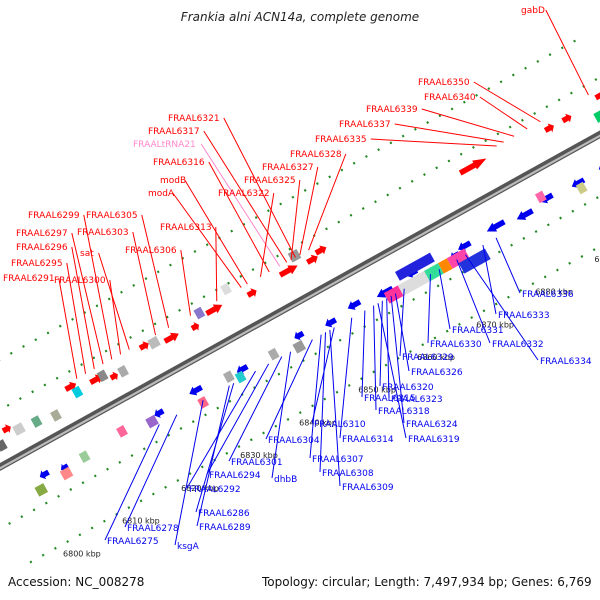 This screenshot has height=600, width=600. I want to click on gene-label: modA, so click(161, 194).